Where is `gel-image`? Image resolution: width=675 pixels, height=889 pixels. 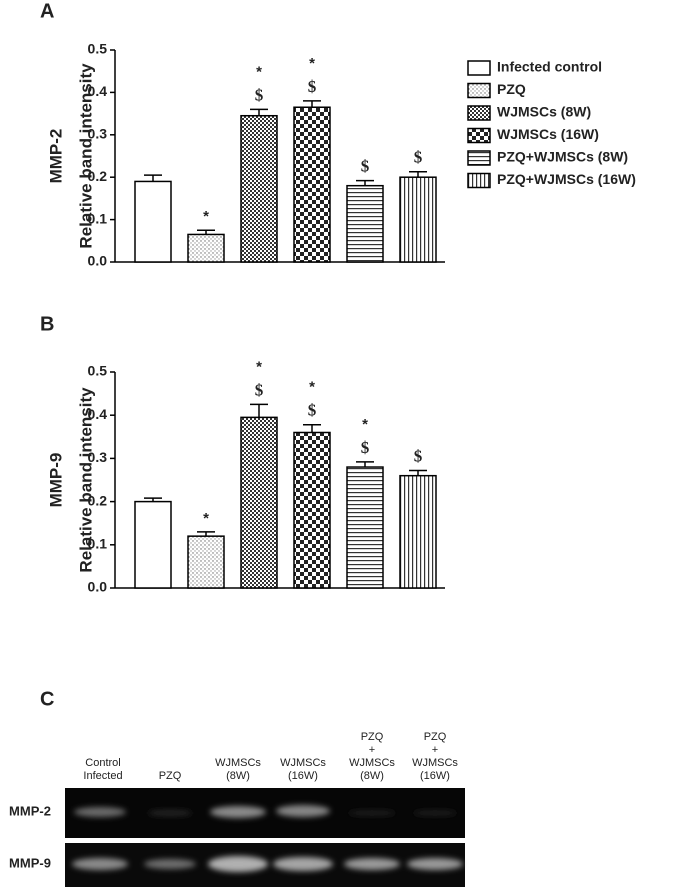
gel-image is located at coordinates (265, 837).